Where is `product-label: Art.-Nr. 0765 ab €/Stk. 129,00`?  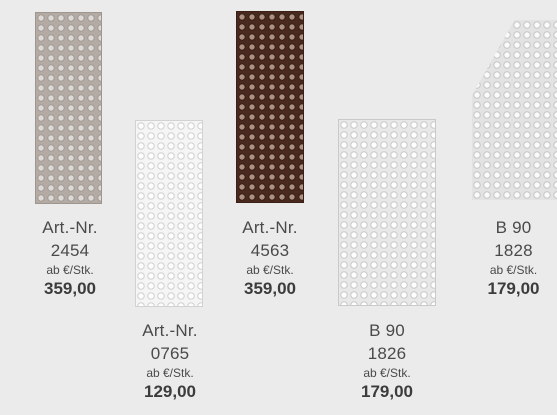
product-label: Art.-Nr. 0765 ab €/Stk. 129,00 is located at coordinates (170, 361).